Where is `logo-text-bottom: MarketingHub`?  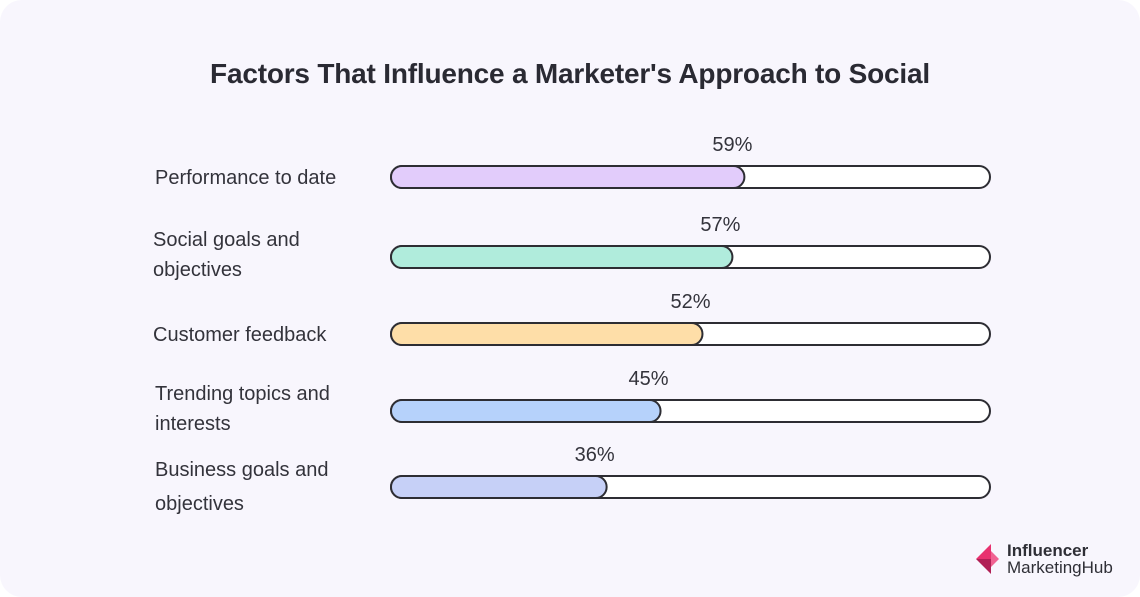
logo-text-bottom: MarketingHub is located at coordinates (1060, 567).